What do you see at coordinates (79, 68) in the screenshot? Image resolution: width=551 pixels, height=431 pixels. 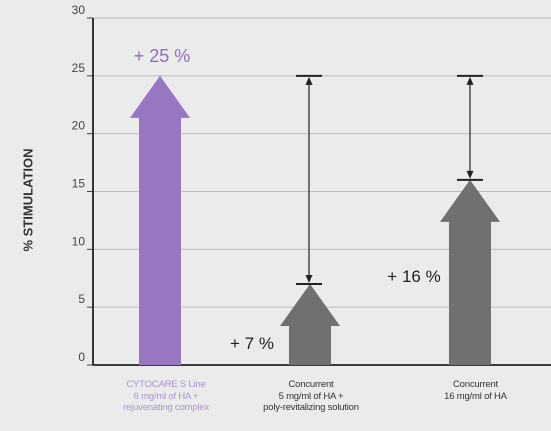 I see `y-tick-label-25: 25` at bounding box center [79, 68].